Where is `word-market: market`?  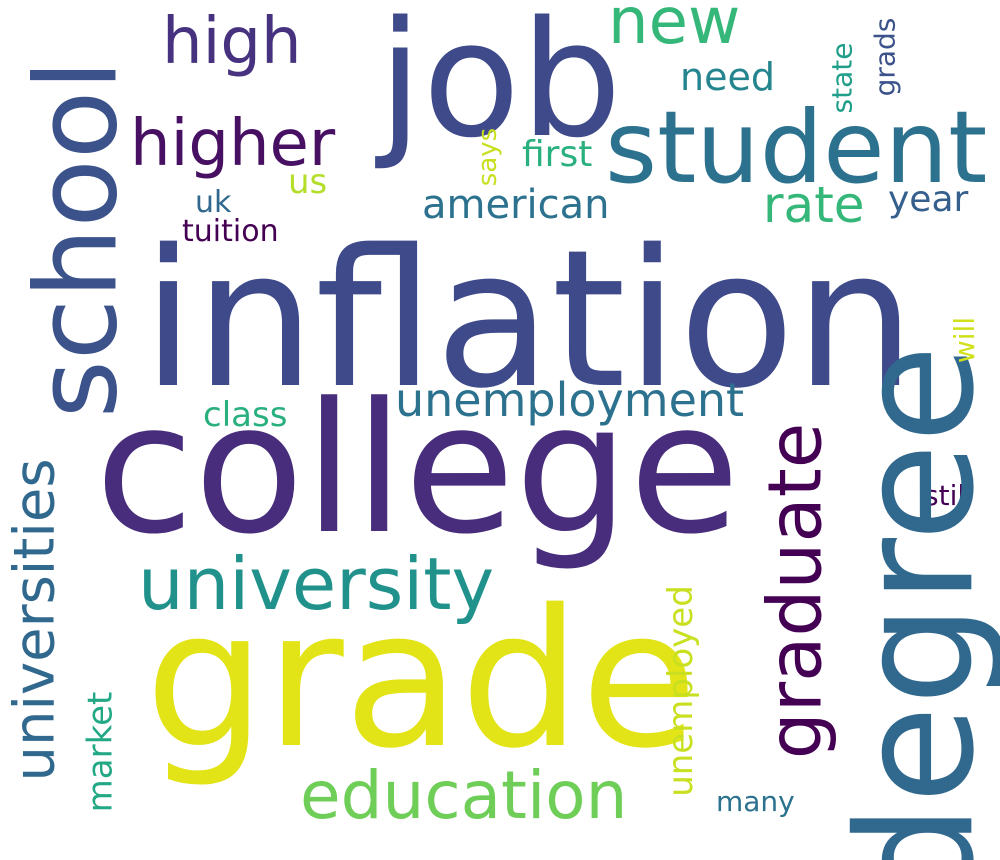
word-market: market is located at coordinates (100, 752).